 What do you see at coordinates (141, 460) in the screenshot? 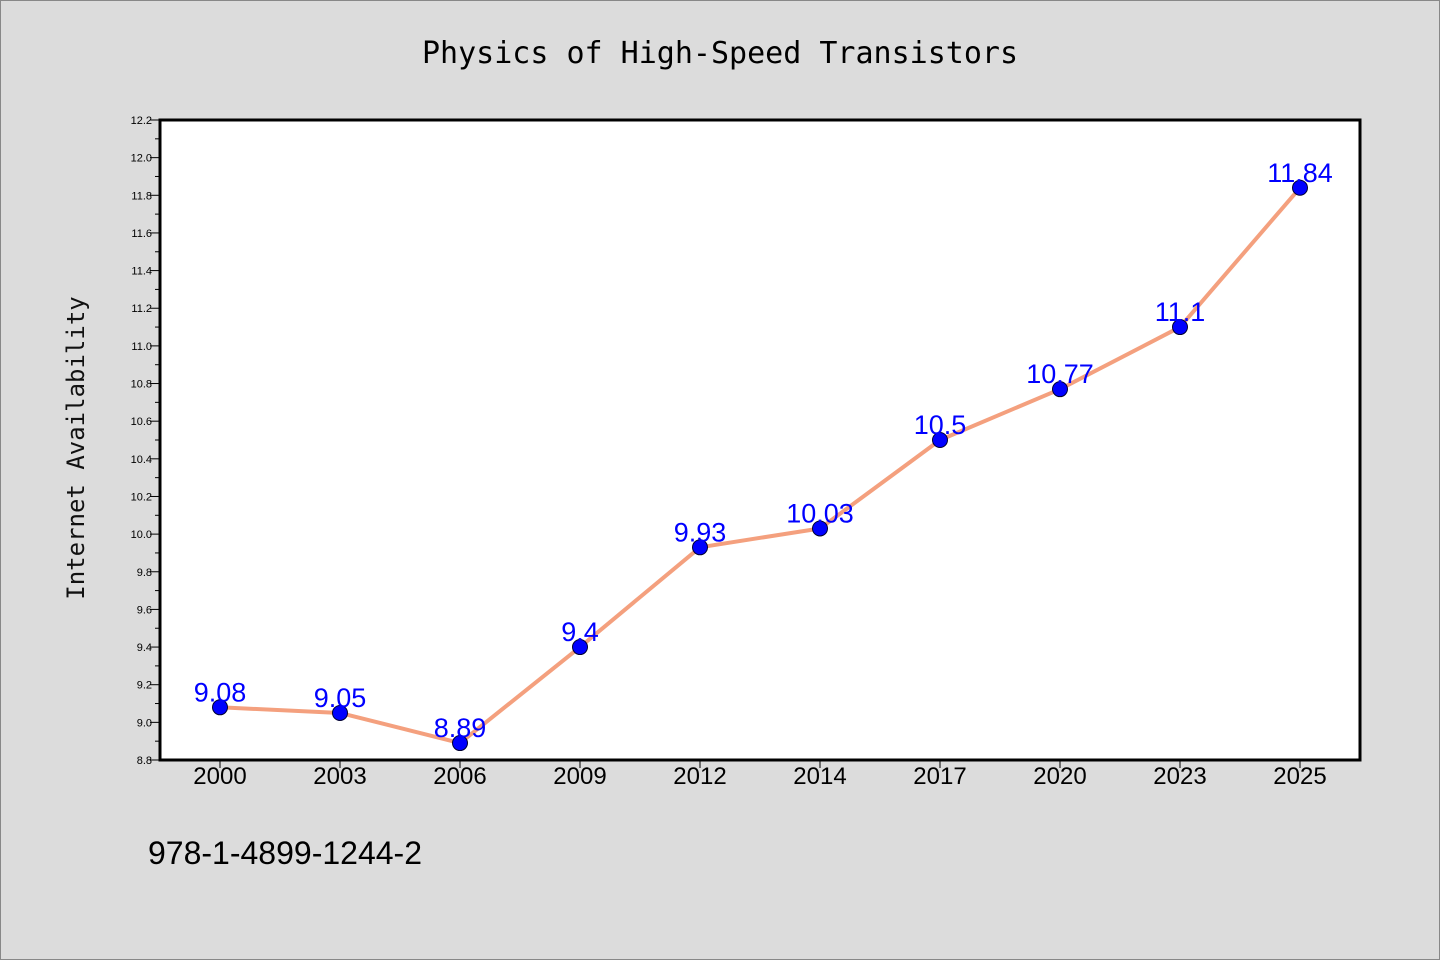
I see `y-tick-label: 10.4` at bounding box center [141, 460].